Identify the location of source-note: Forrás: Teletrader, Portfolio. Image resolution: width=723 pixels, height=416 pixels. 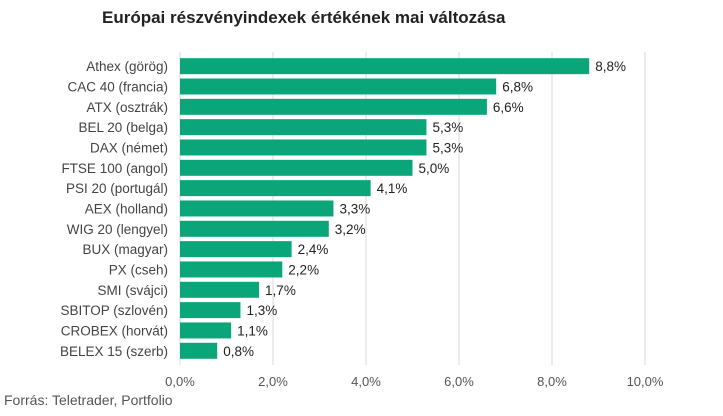
(88, 400).